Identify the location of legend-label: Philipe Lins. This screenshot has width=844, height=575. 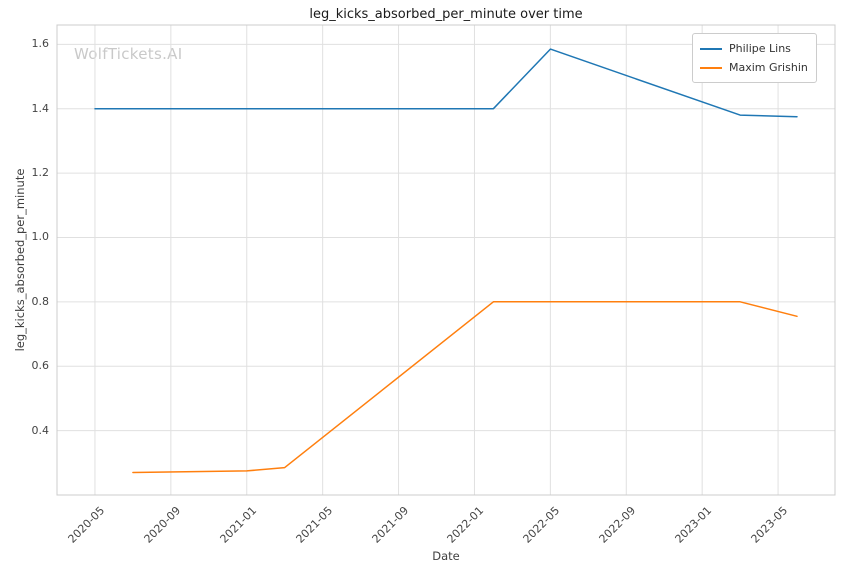
(760, 48).